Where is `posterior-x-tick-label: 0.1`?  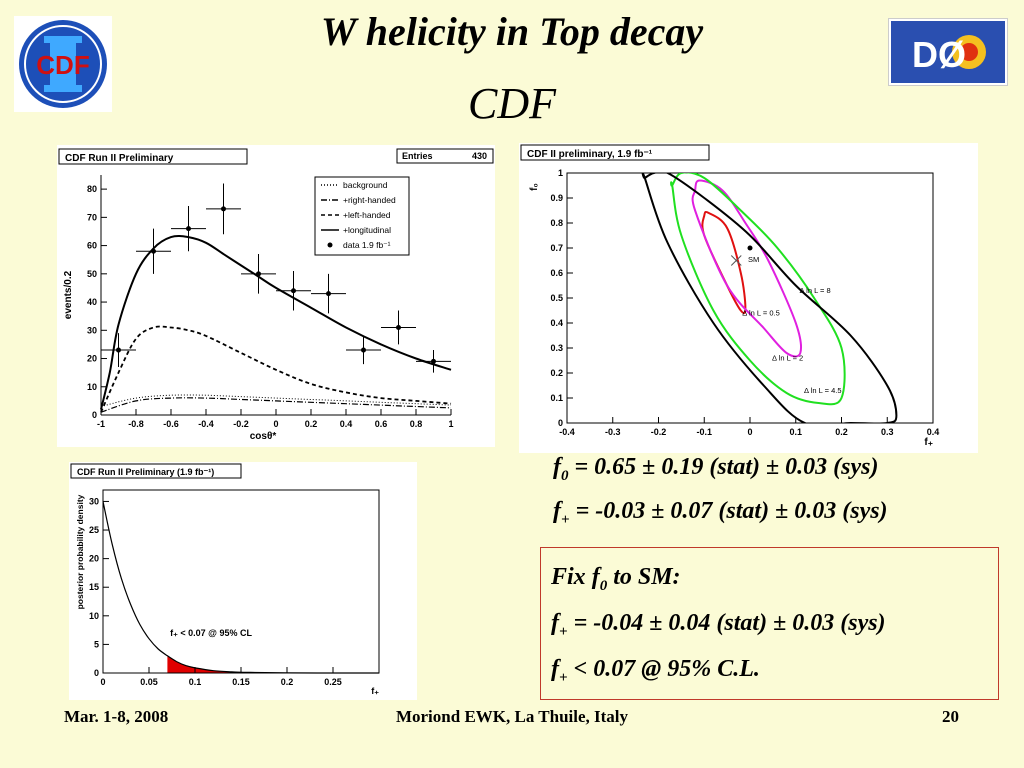 posterior-x-tick-label: 0.1 is located at coordinates (195, 682).